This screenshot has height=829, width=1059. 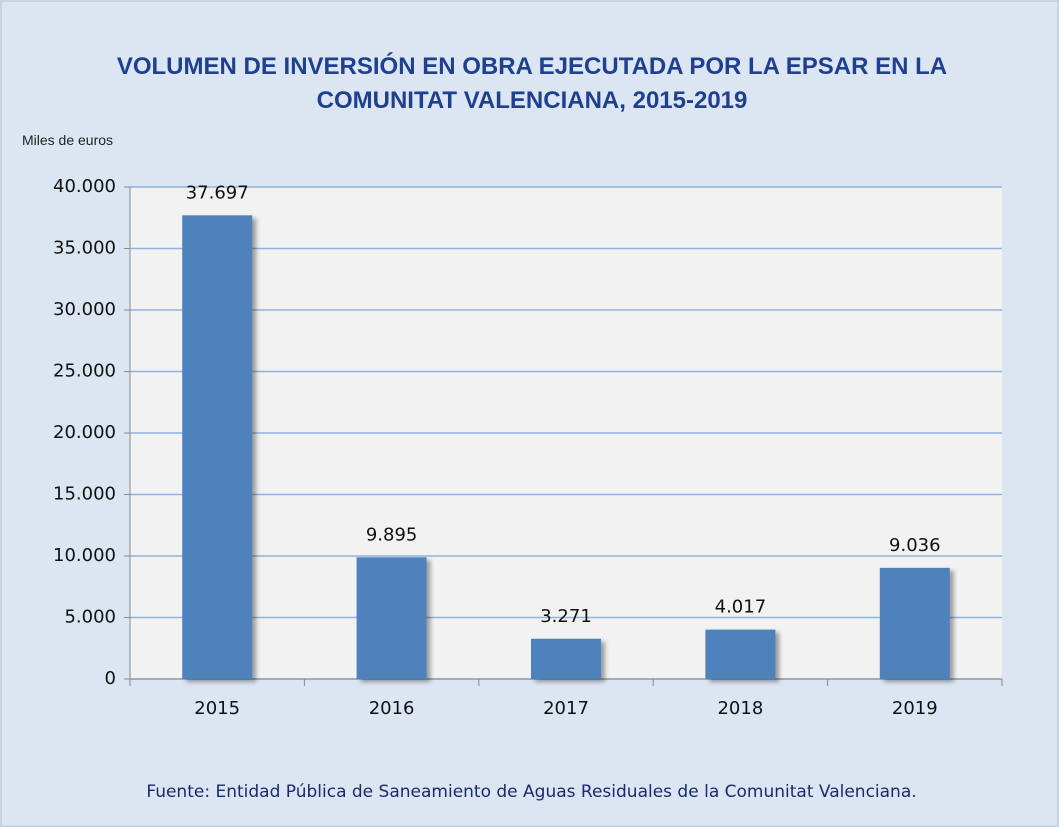 What do you see at coordinates (84, 555) in the screenshot?
I see `y-tick-label: 10.000` at bounding box center [84, 555].